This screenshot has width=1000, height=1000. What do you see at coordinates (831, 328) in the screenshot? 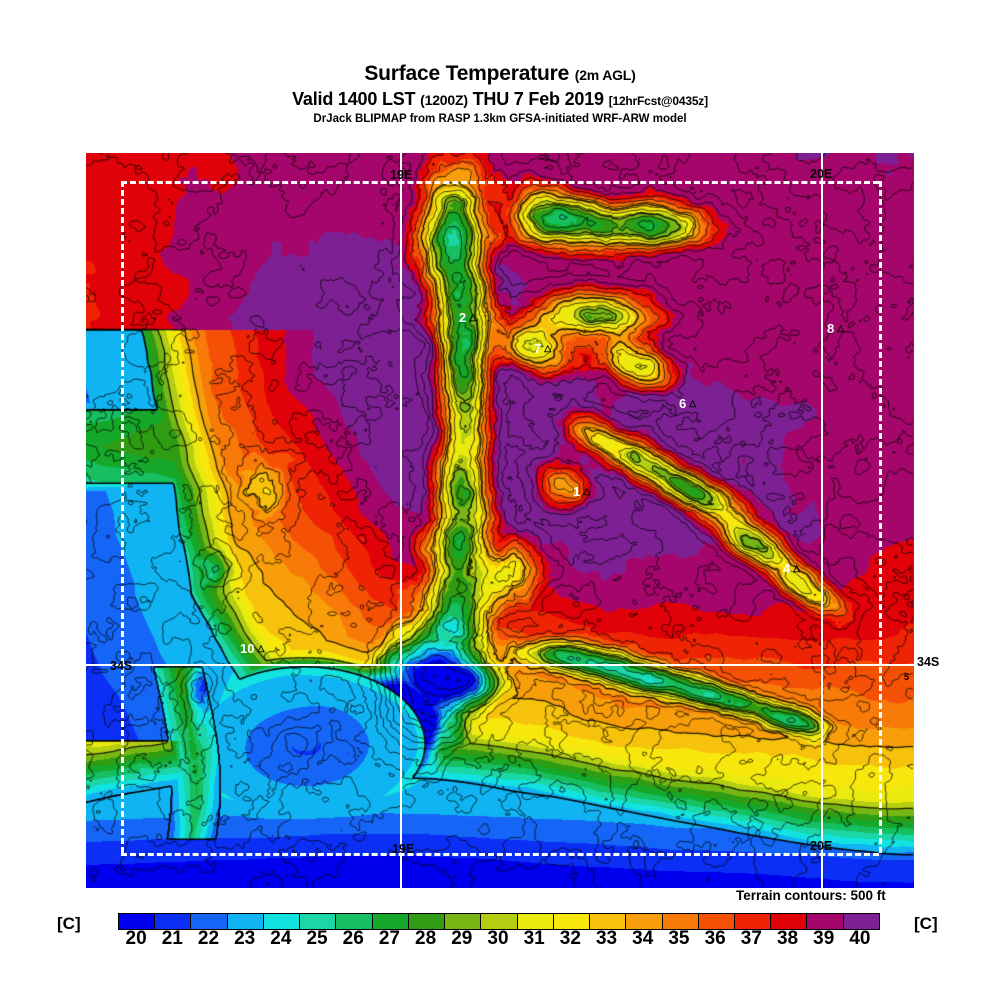
I see `site-marker-label: 8` at bounding box center [831, 328].